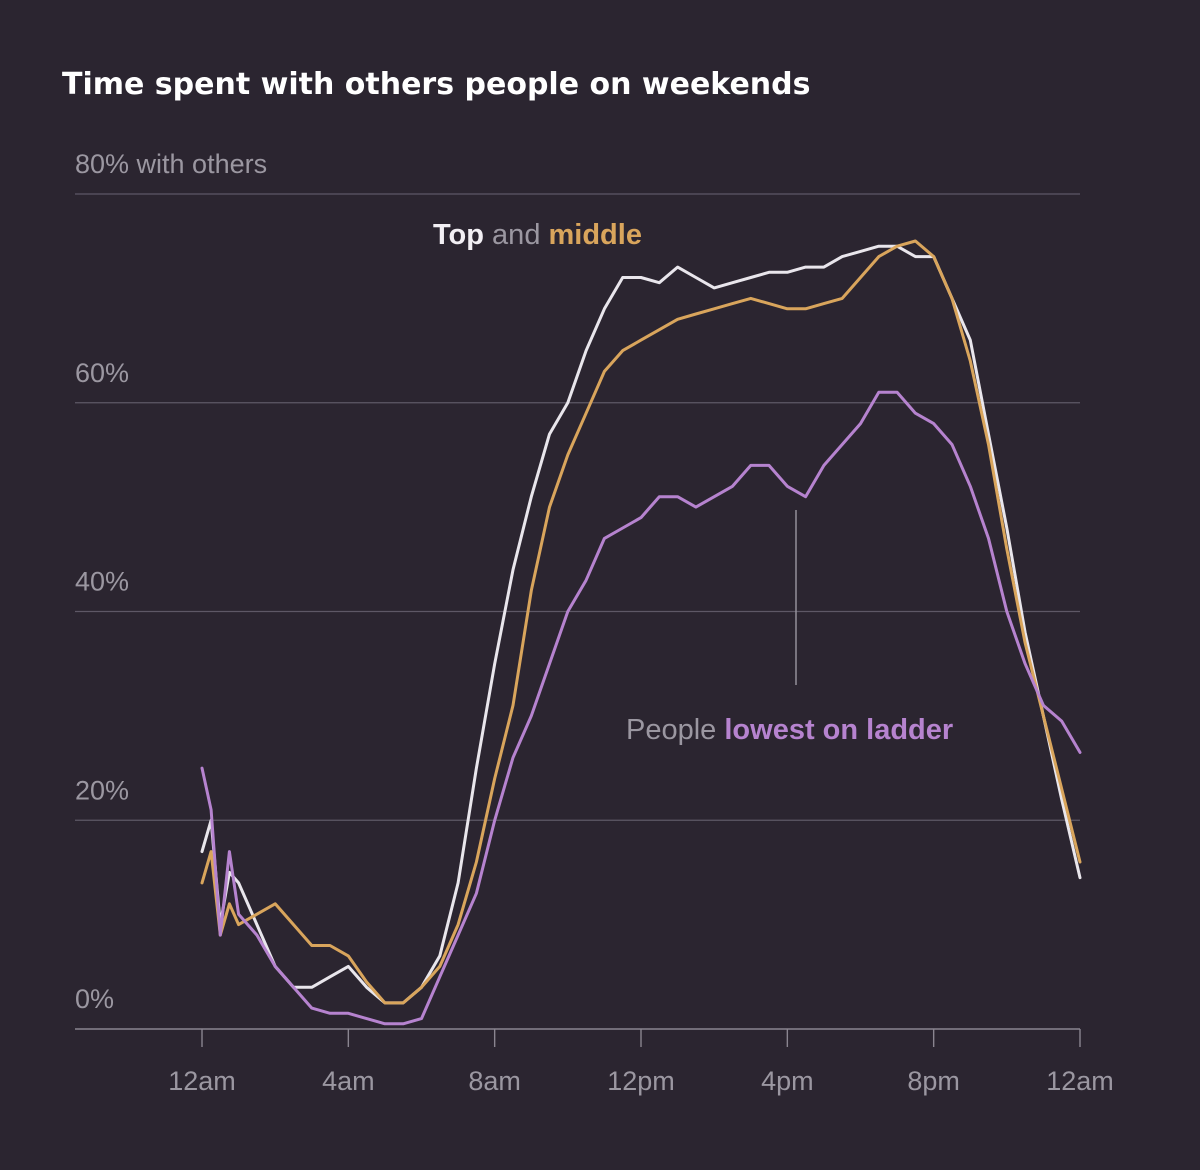  What do you see at coordinates (595, 235) in the screenshot?
I see `annotation-middle-label: middle` at bounding box center [595, 235].